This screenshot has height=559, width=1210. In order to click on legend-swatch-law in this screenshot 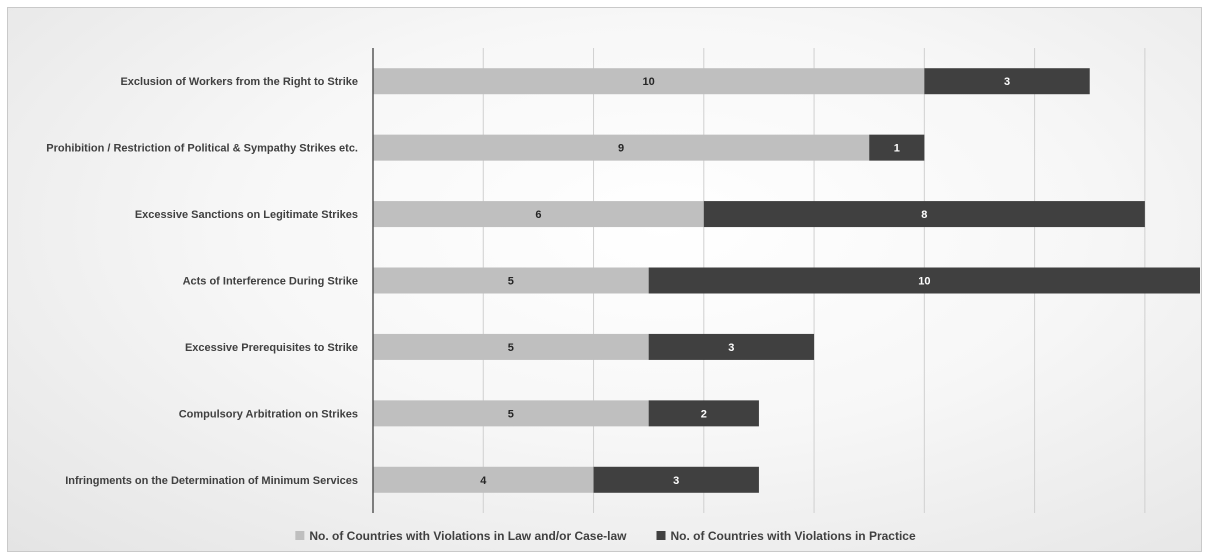, I will do `click(300, 535)`.